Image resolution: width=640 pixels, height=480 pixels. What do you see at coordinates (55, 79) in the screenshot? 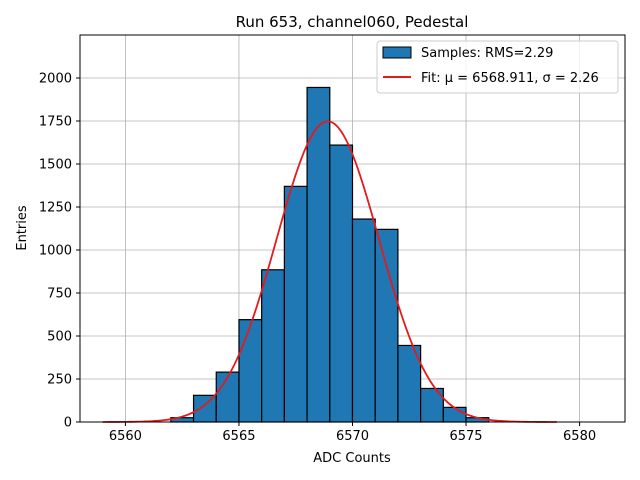
I see `y-tick-label: 2000` at bounding box center [55, 79].